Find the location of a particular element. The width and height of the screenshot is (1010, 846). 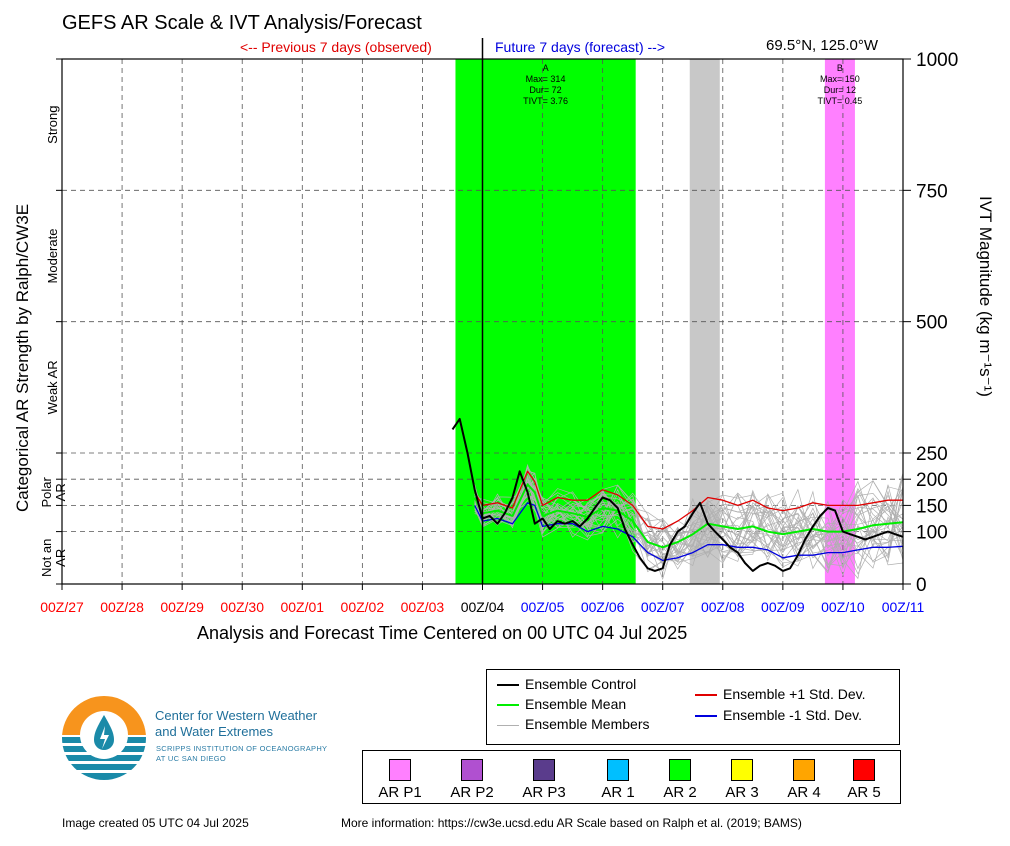

y-tick-label: 200 is located at coordinates (932, 480).